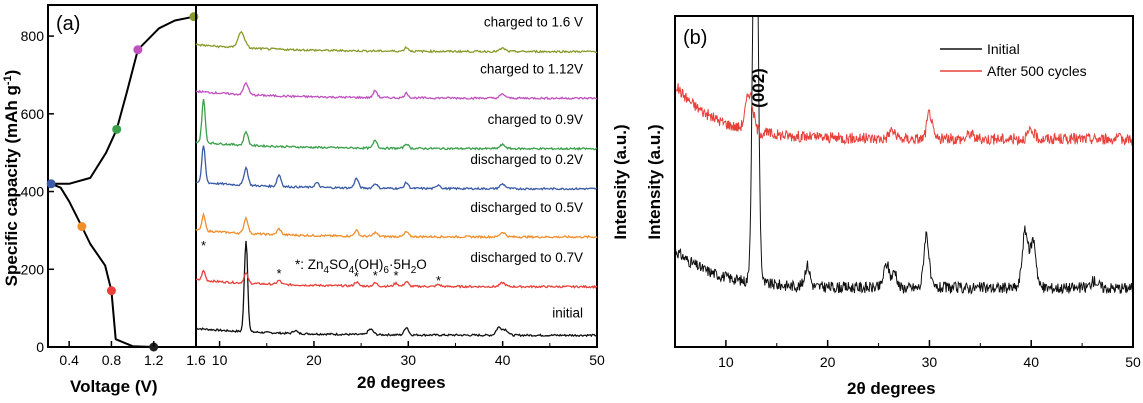  What do you see at coordinates (535, 119) in the screenshot?
I see `xrd-series-label: charged to 0.9V` at bounding box center [535, 119].